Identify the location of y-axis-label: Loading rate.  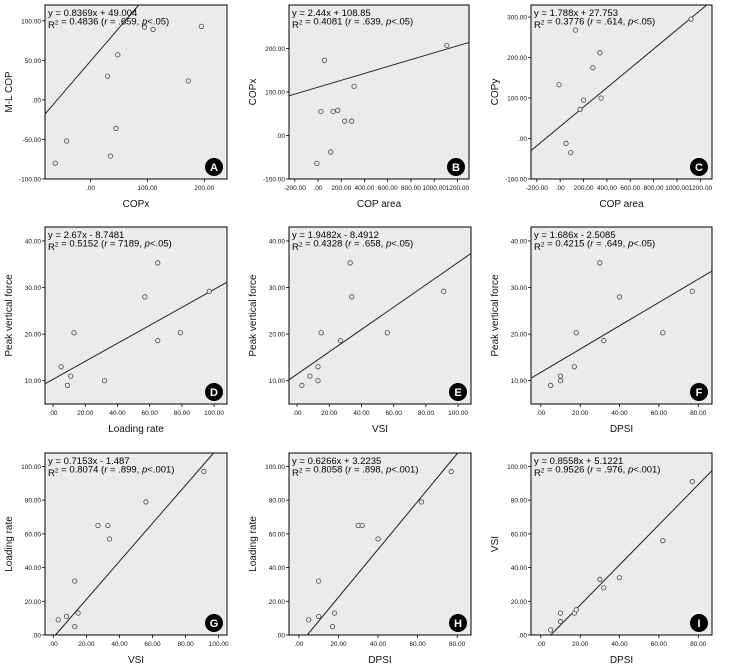
(253, 544).